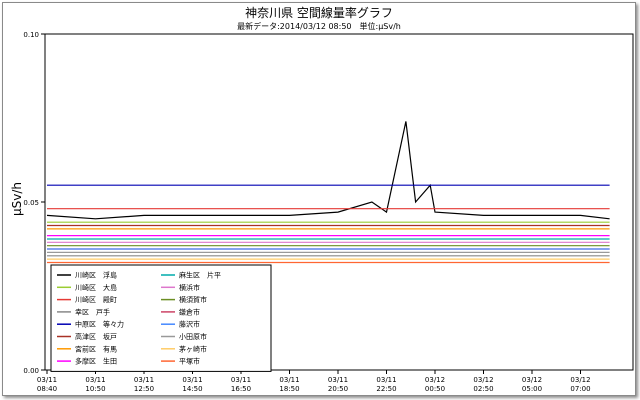  What do you see at coordinates (241, 389) in the screenshot?
I see `x-tick-time: 16:50` at bounding box center [241, 389].